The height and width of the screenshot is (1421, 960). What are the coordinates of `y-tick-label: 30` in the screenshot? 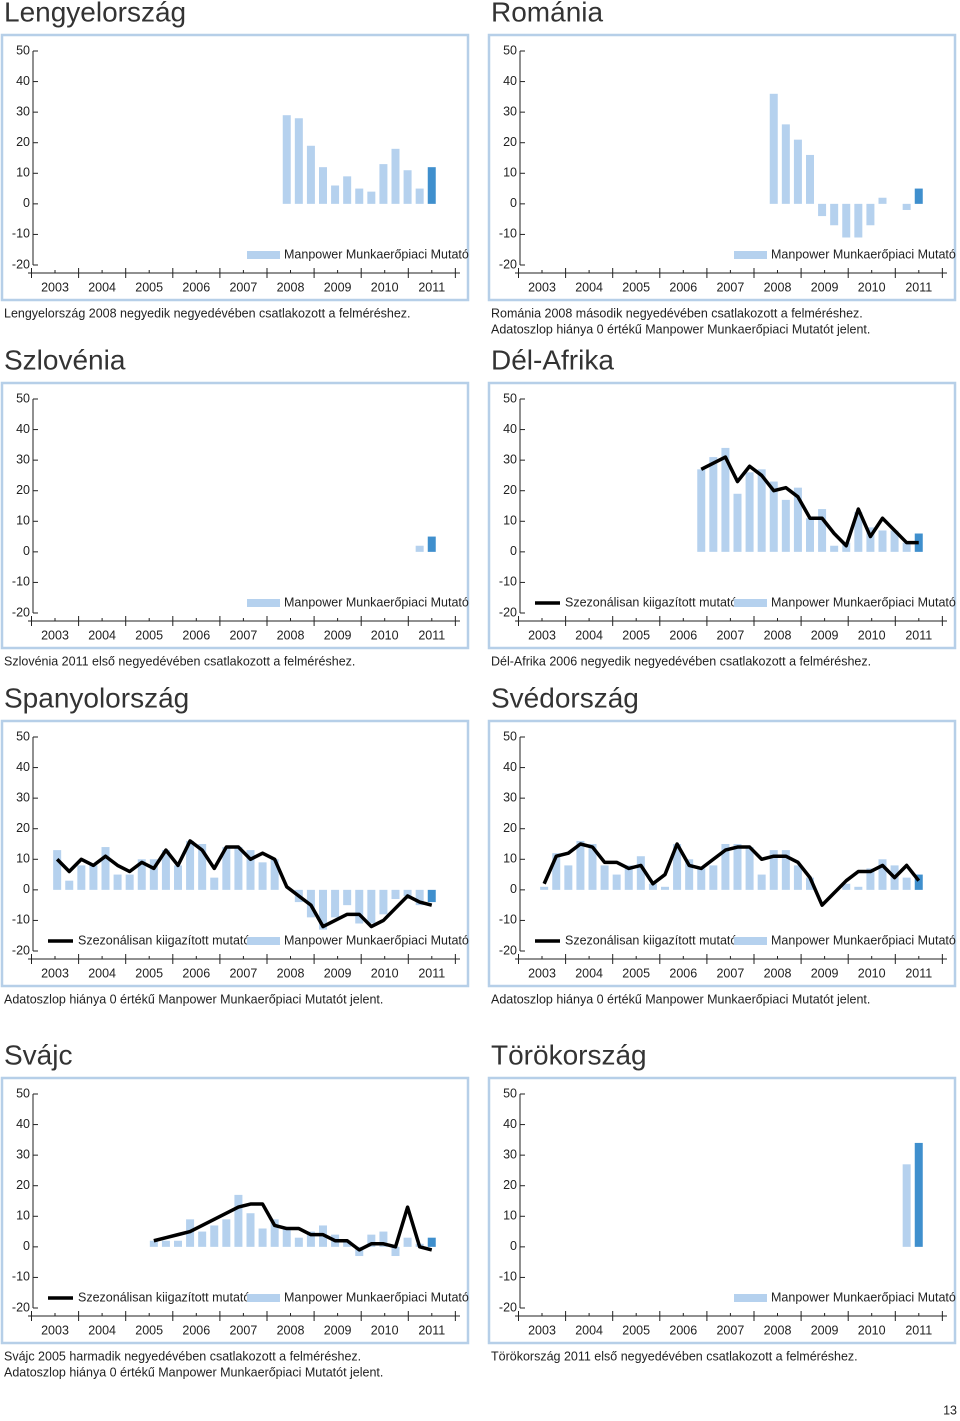 It's located at (510, 459).